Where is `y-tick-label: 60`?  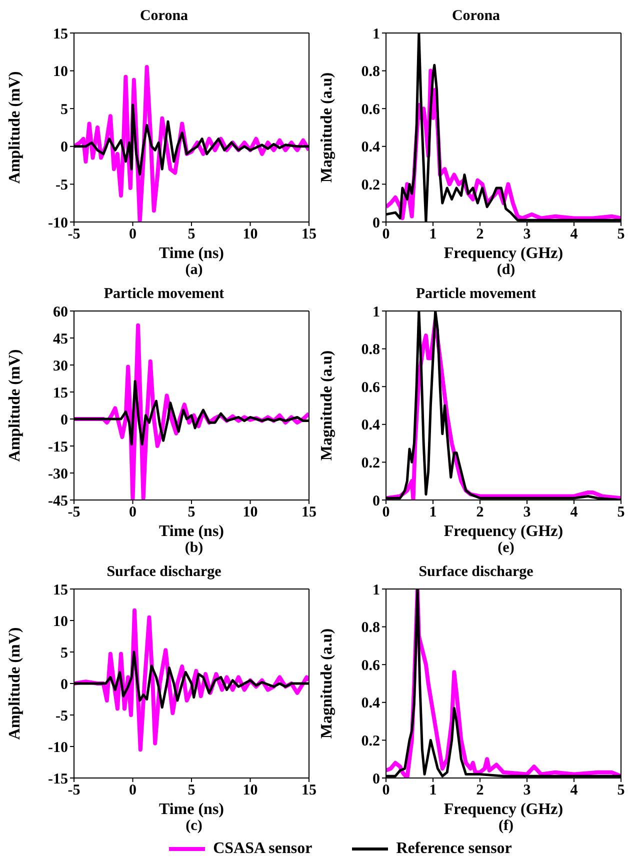
y-tick-label: 60 is located at coordinates (60, 312).